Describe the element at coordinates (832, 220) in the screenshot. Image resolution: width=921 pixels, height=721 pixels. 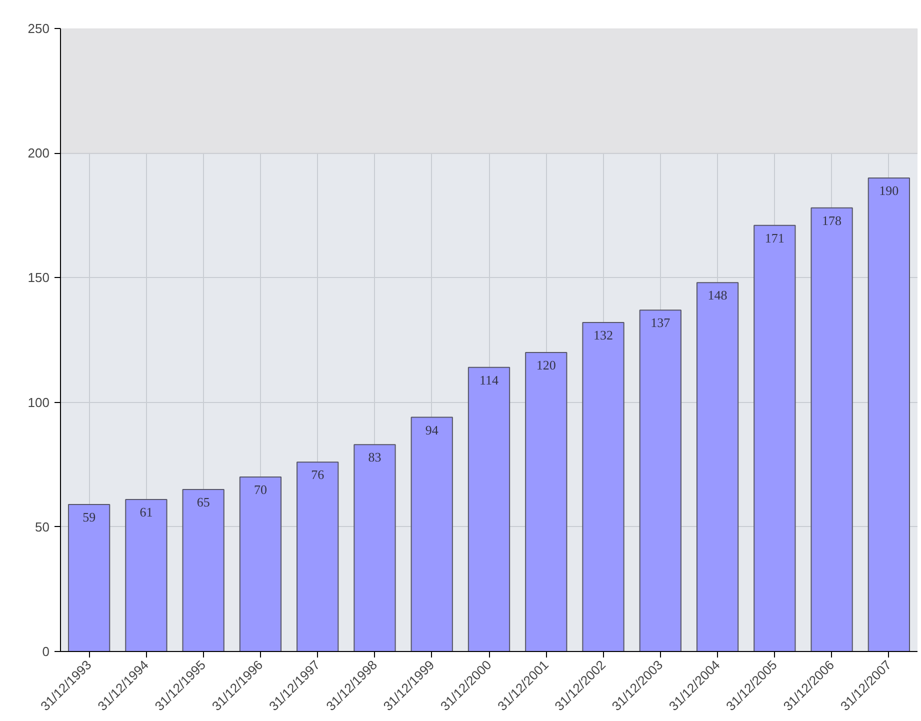
I see `data-label: 178` at that location.